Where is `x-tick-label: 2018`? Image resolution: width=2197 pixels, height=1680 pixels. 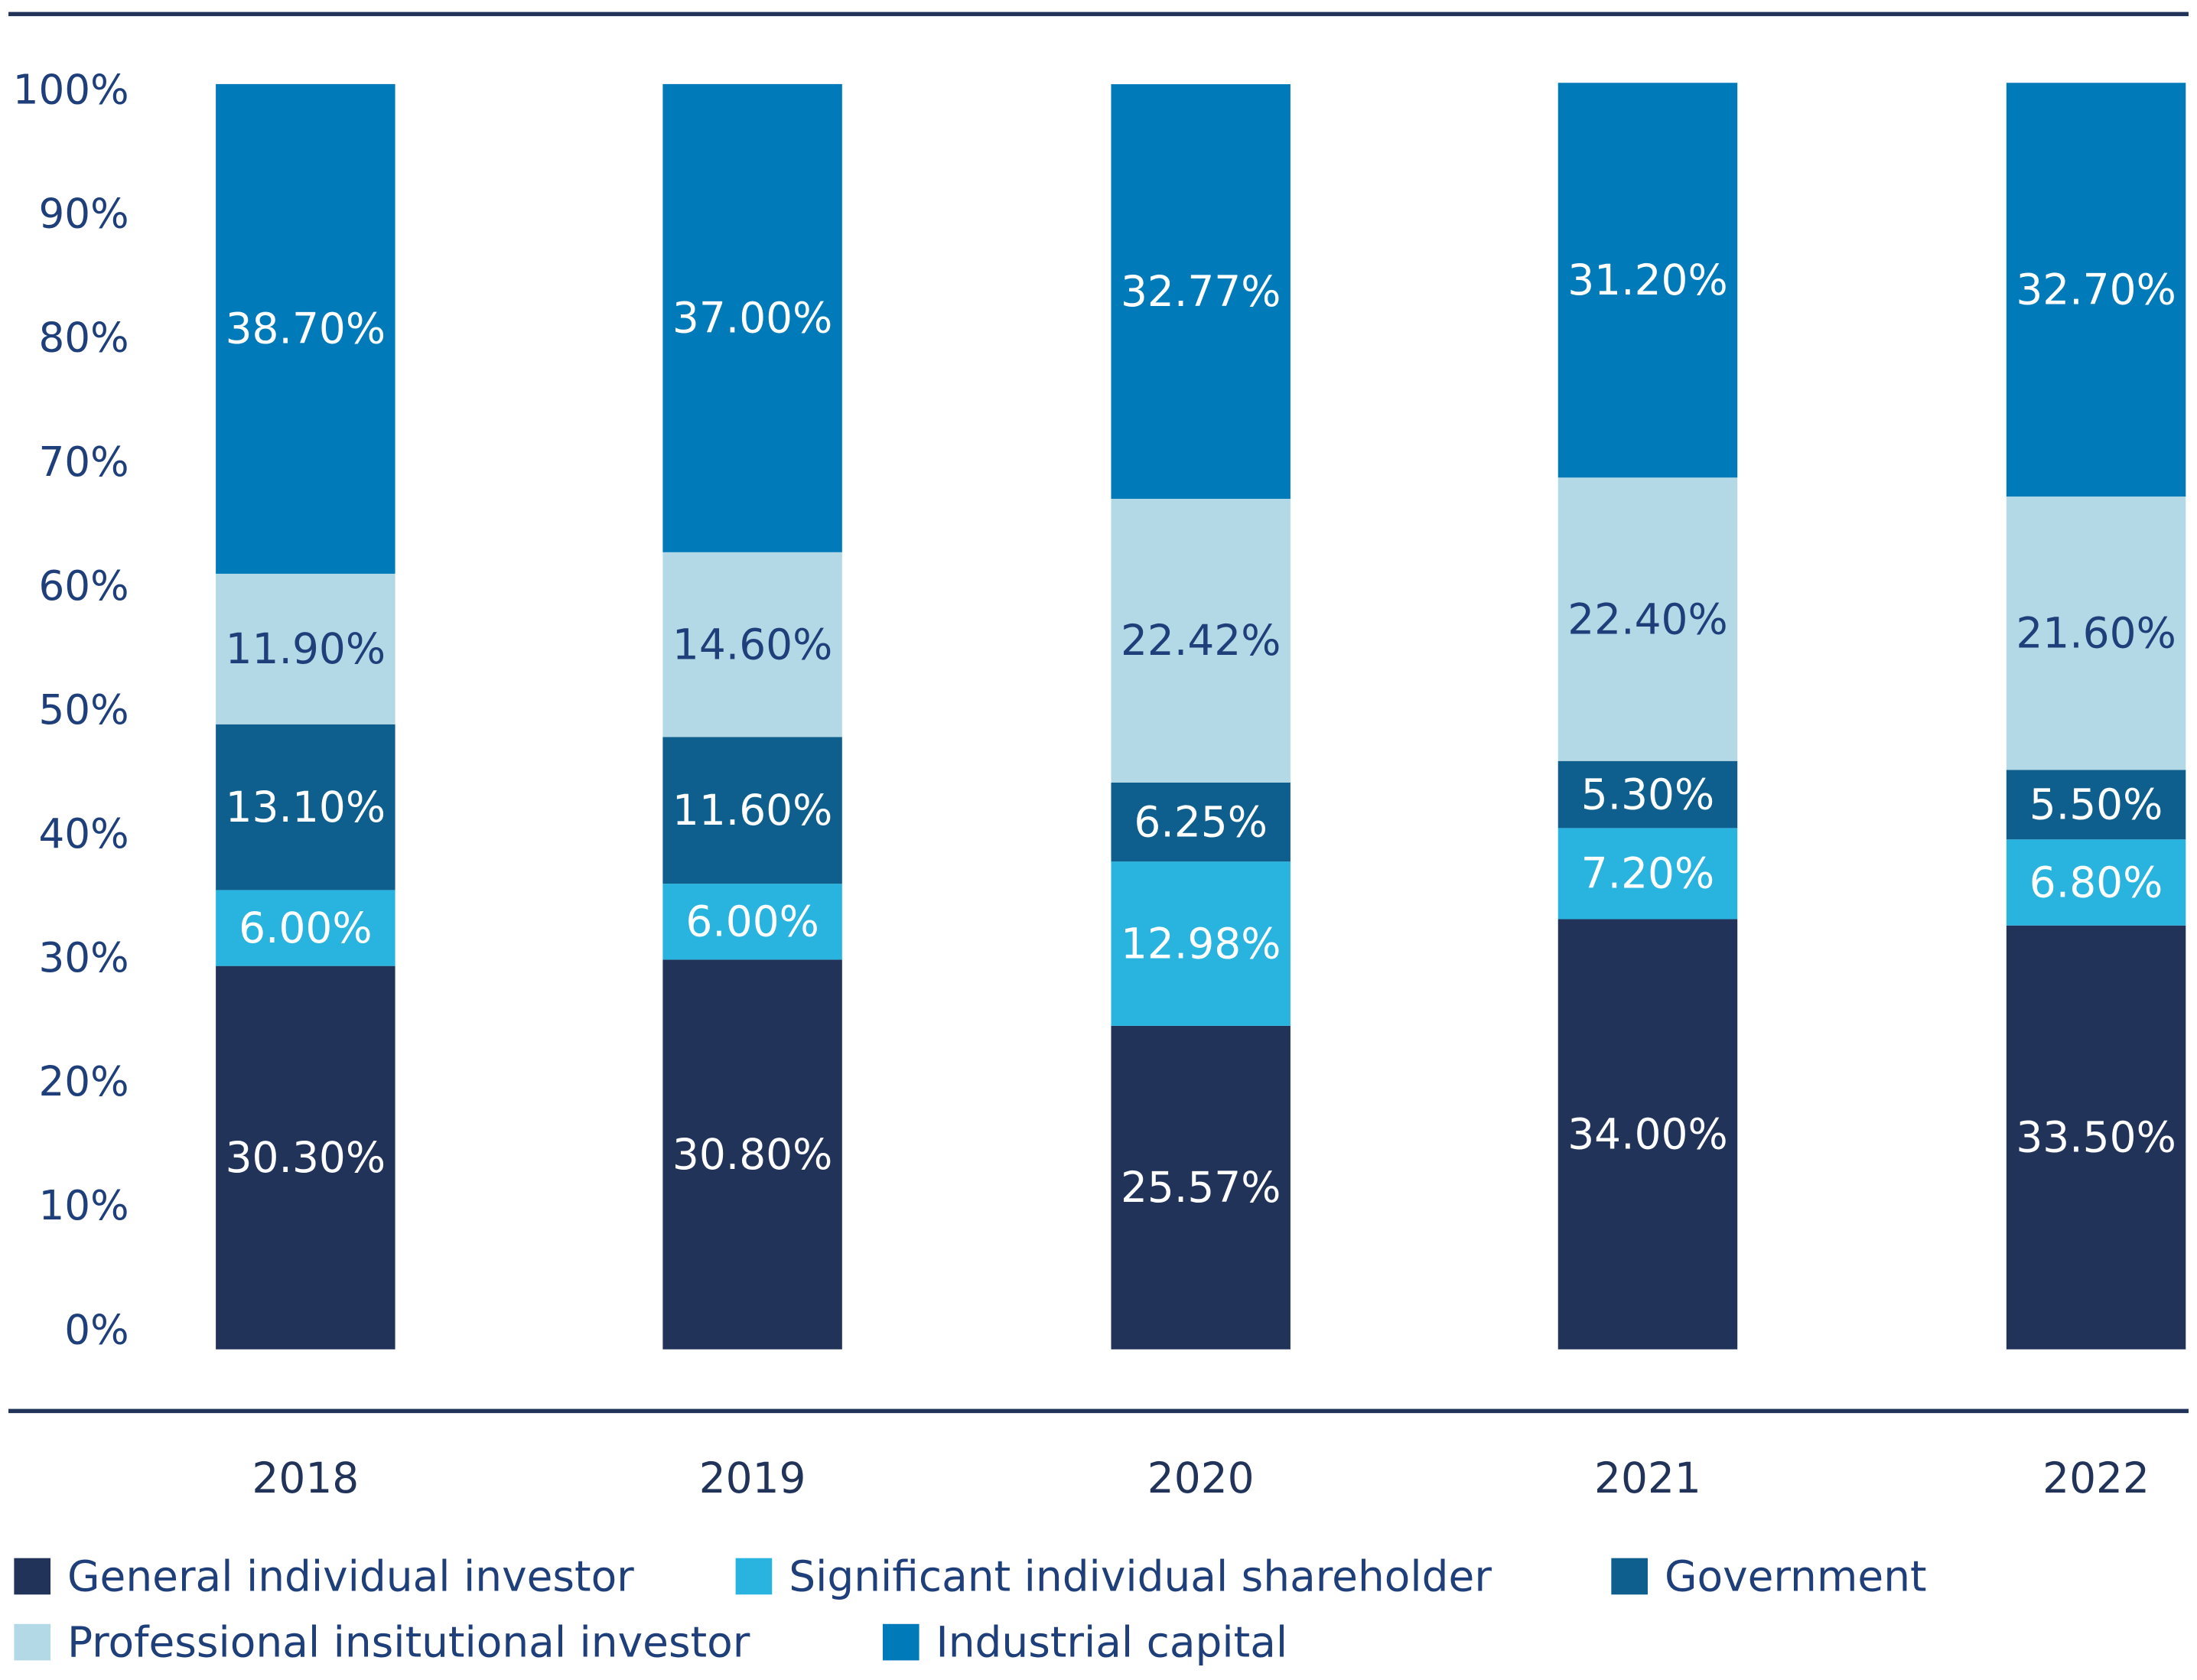 x-tick-label: 2018 is located at coordinates (305, 1478).